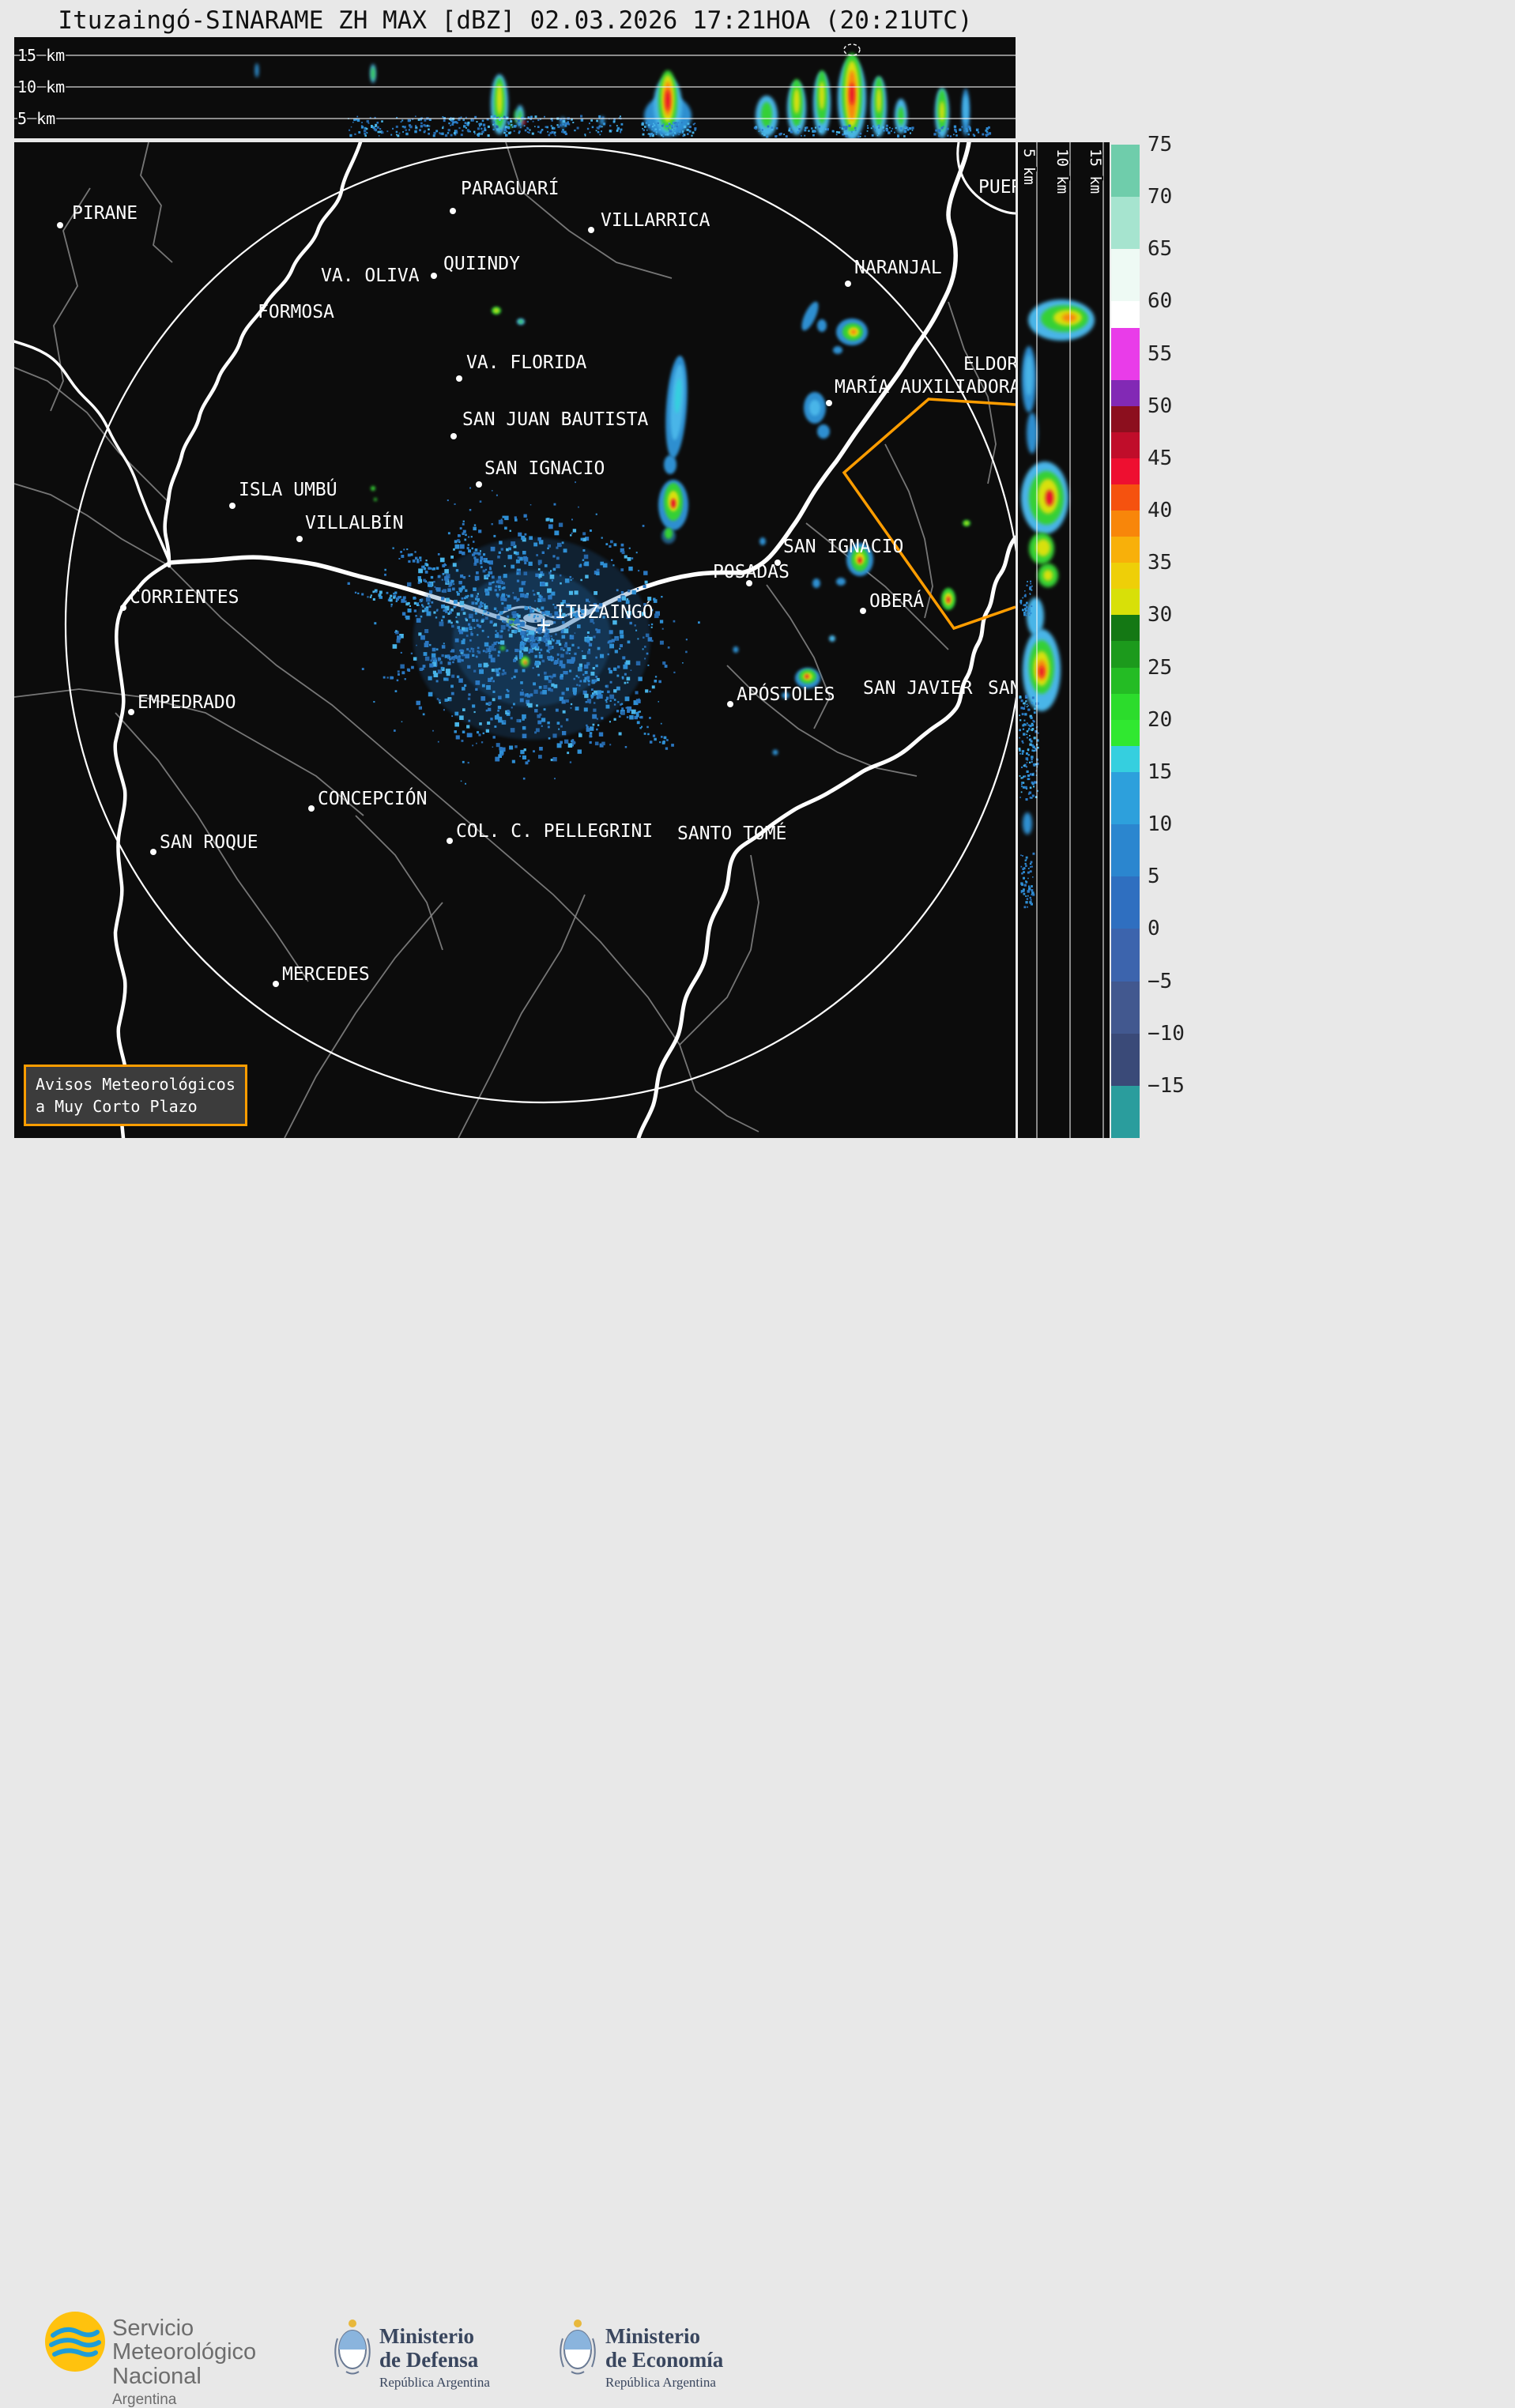  What do you see at coordinates (481, 264) in the screenshot?
I see `city-label: QUIINDY` at bounding box center [481, 264].